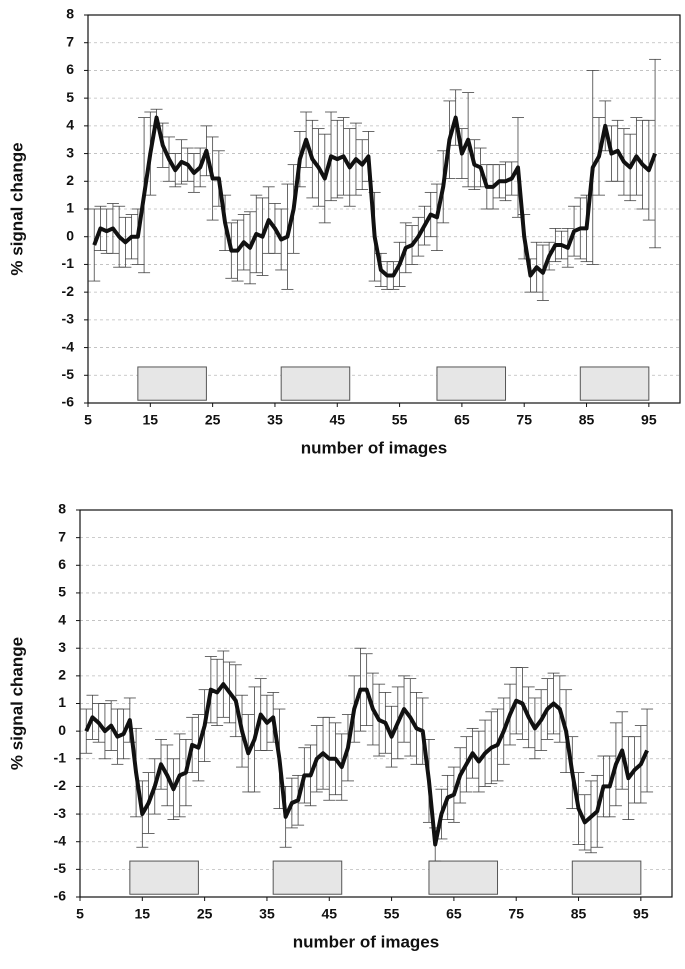  Describe the element at coordinates (86, 731) in the screenshot. I see `error-bar` at that location.